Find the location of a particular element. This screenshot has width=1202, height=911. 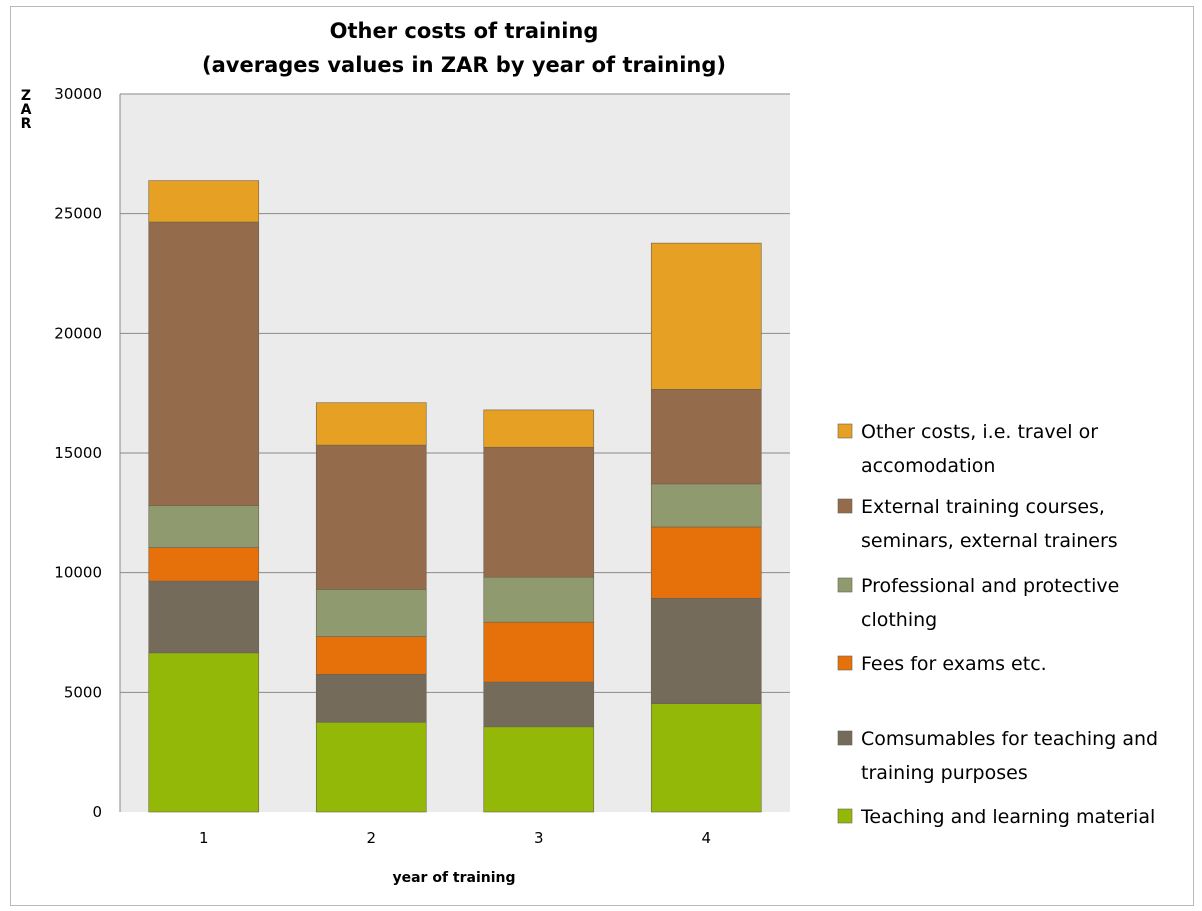

legend-label: accomodation is located at coordinates (928, 466).